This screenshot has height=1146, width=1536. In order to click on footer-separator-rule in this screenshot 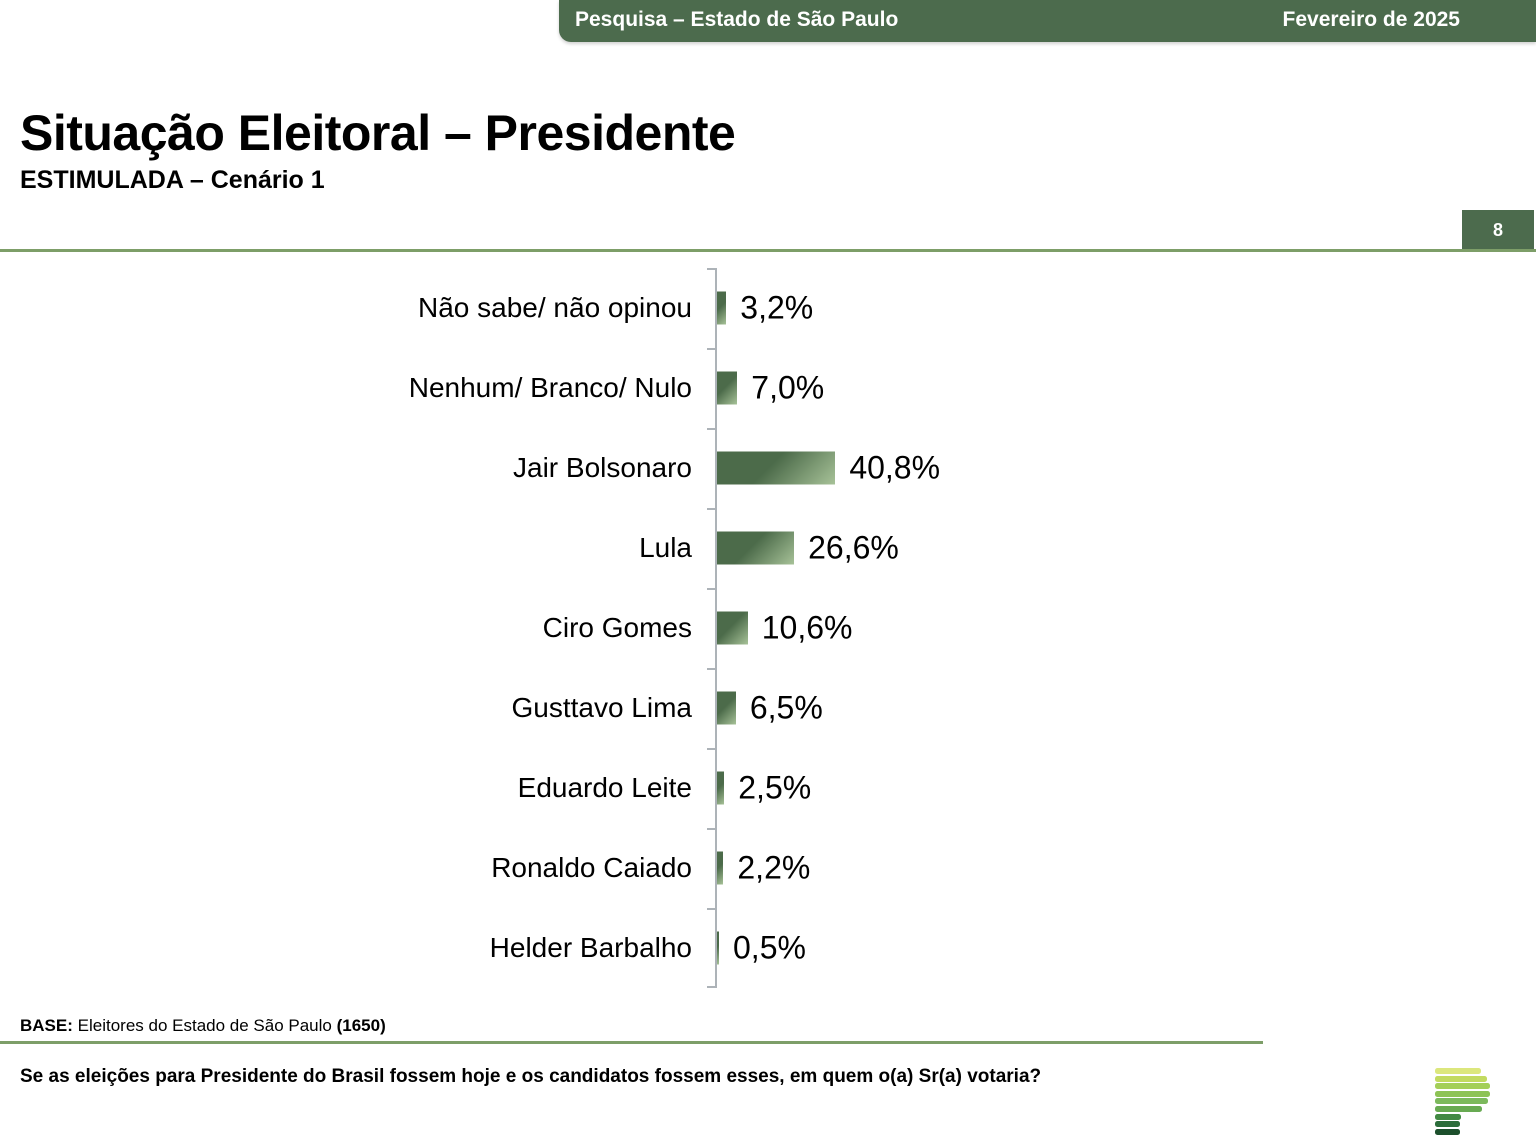, I will do `click(631, 1042)`.